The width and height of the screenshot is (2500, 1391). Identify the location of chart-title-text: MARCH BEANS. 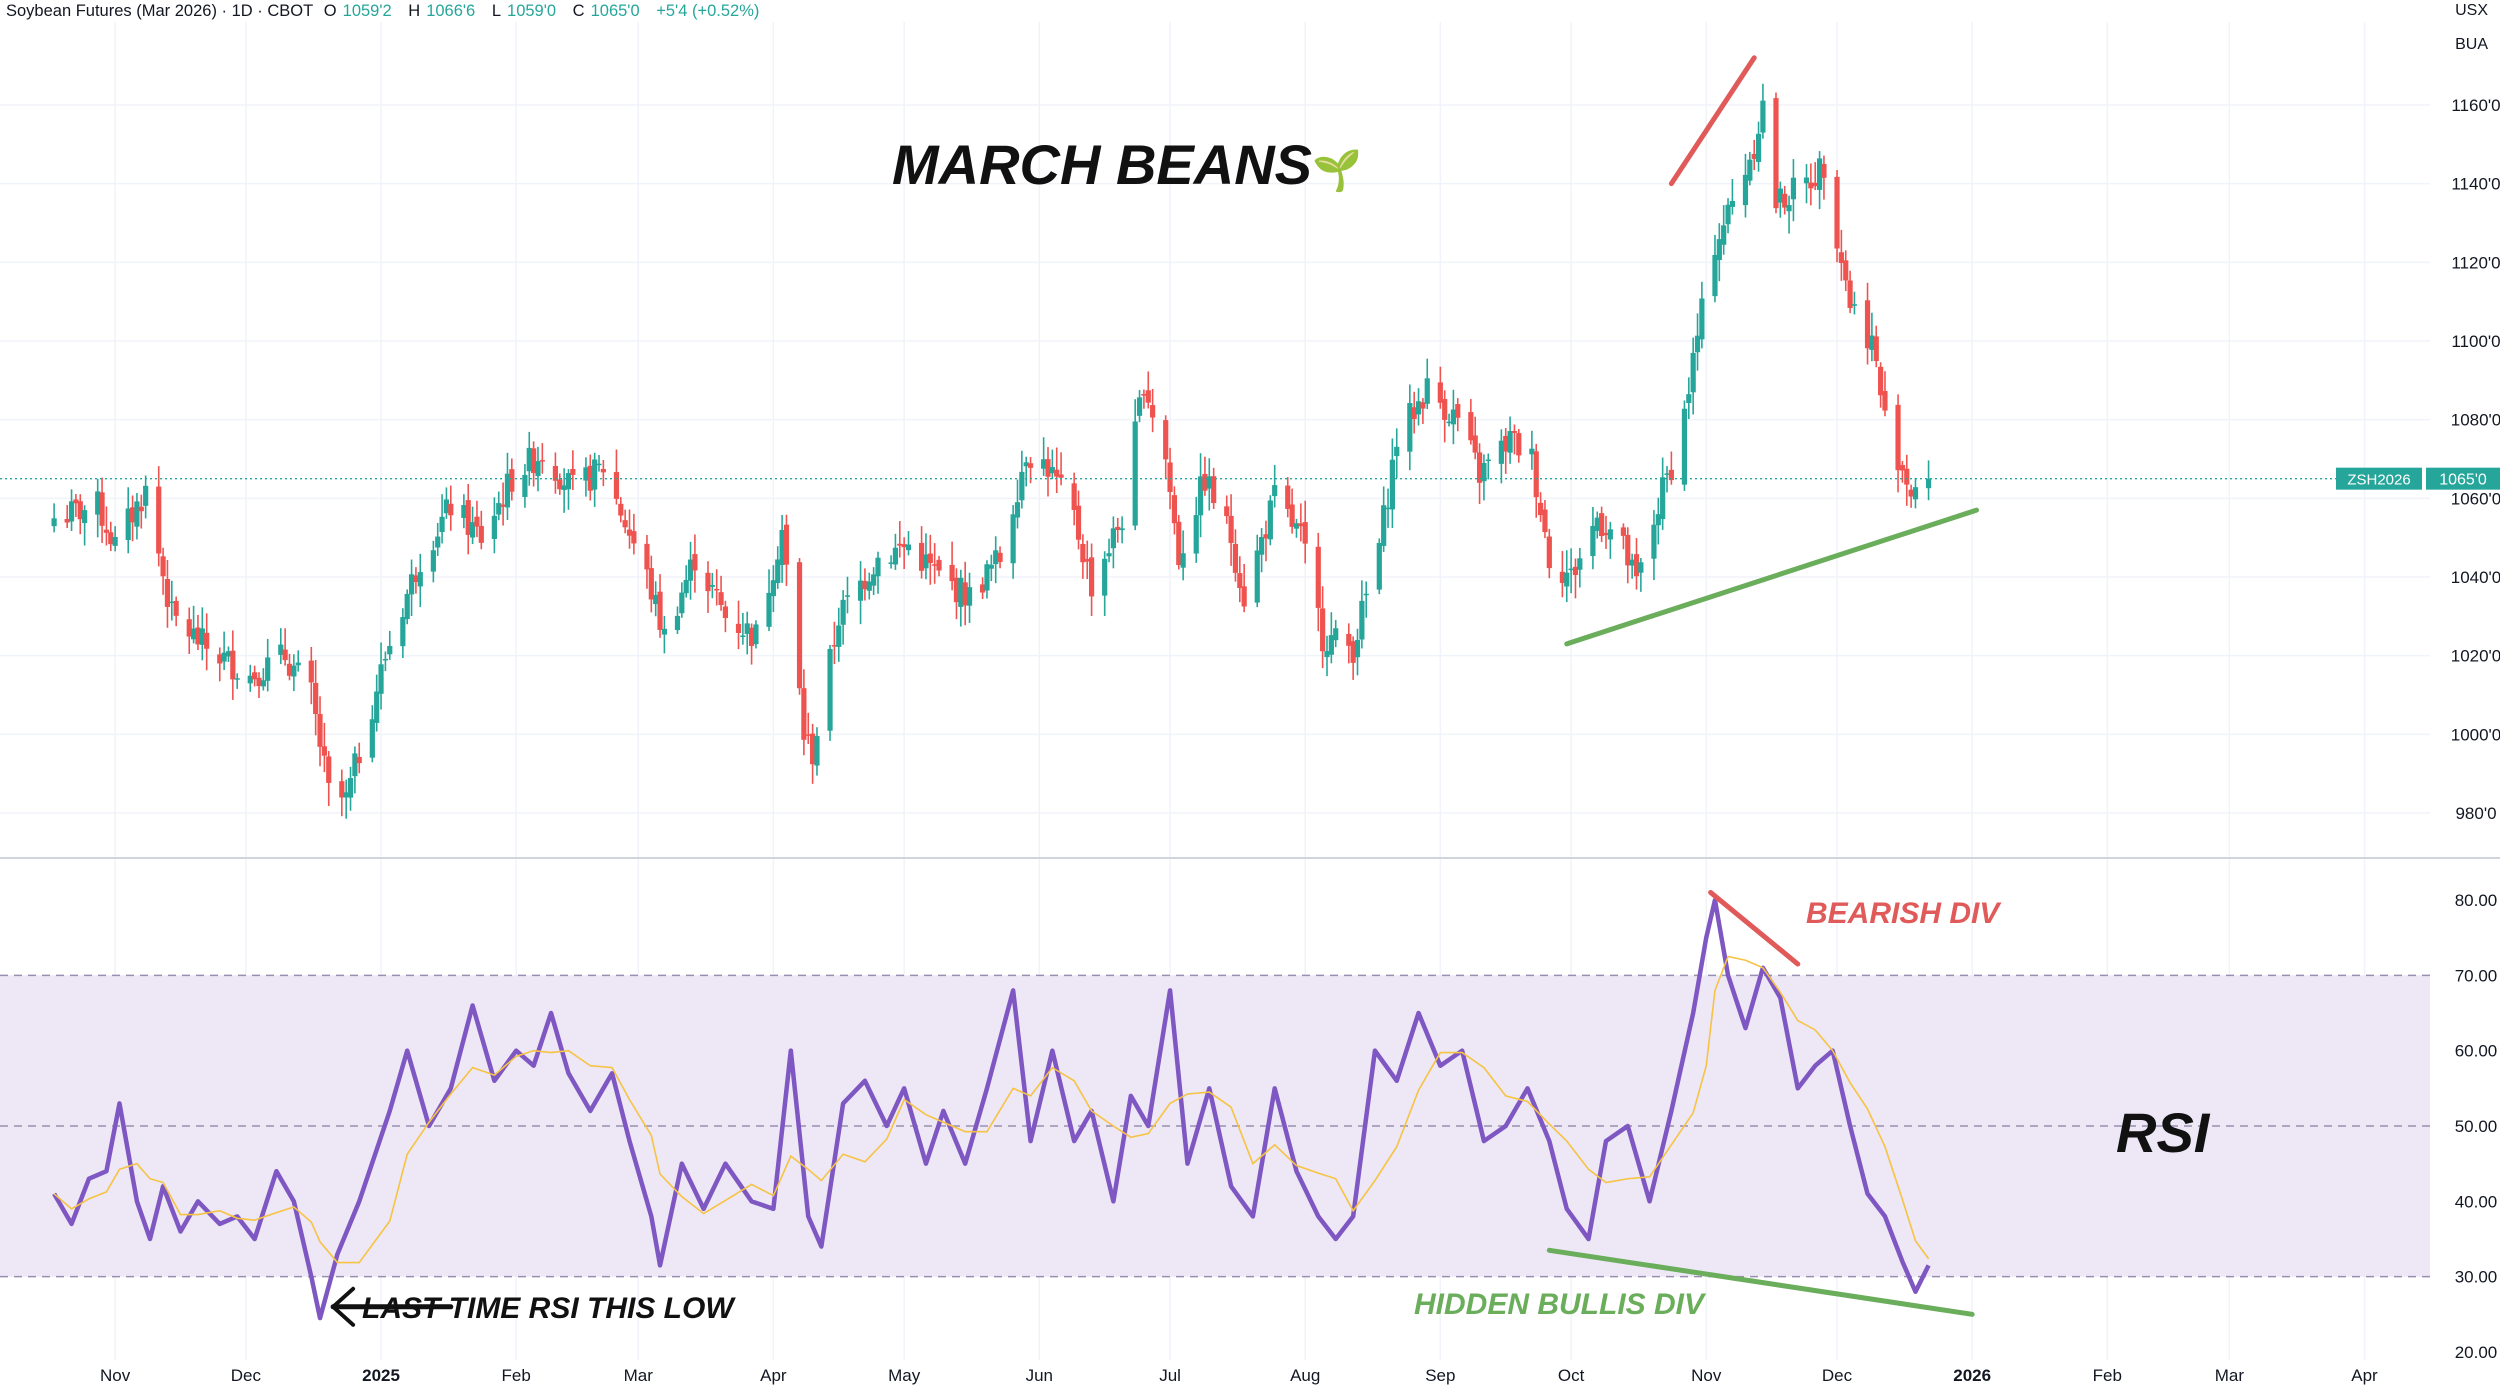
(1102, 164).